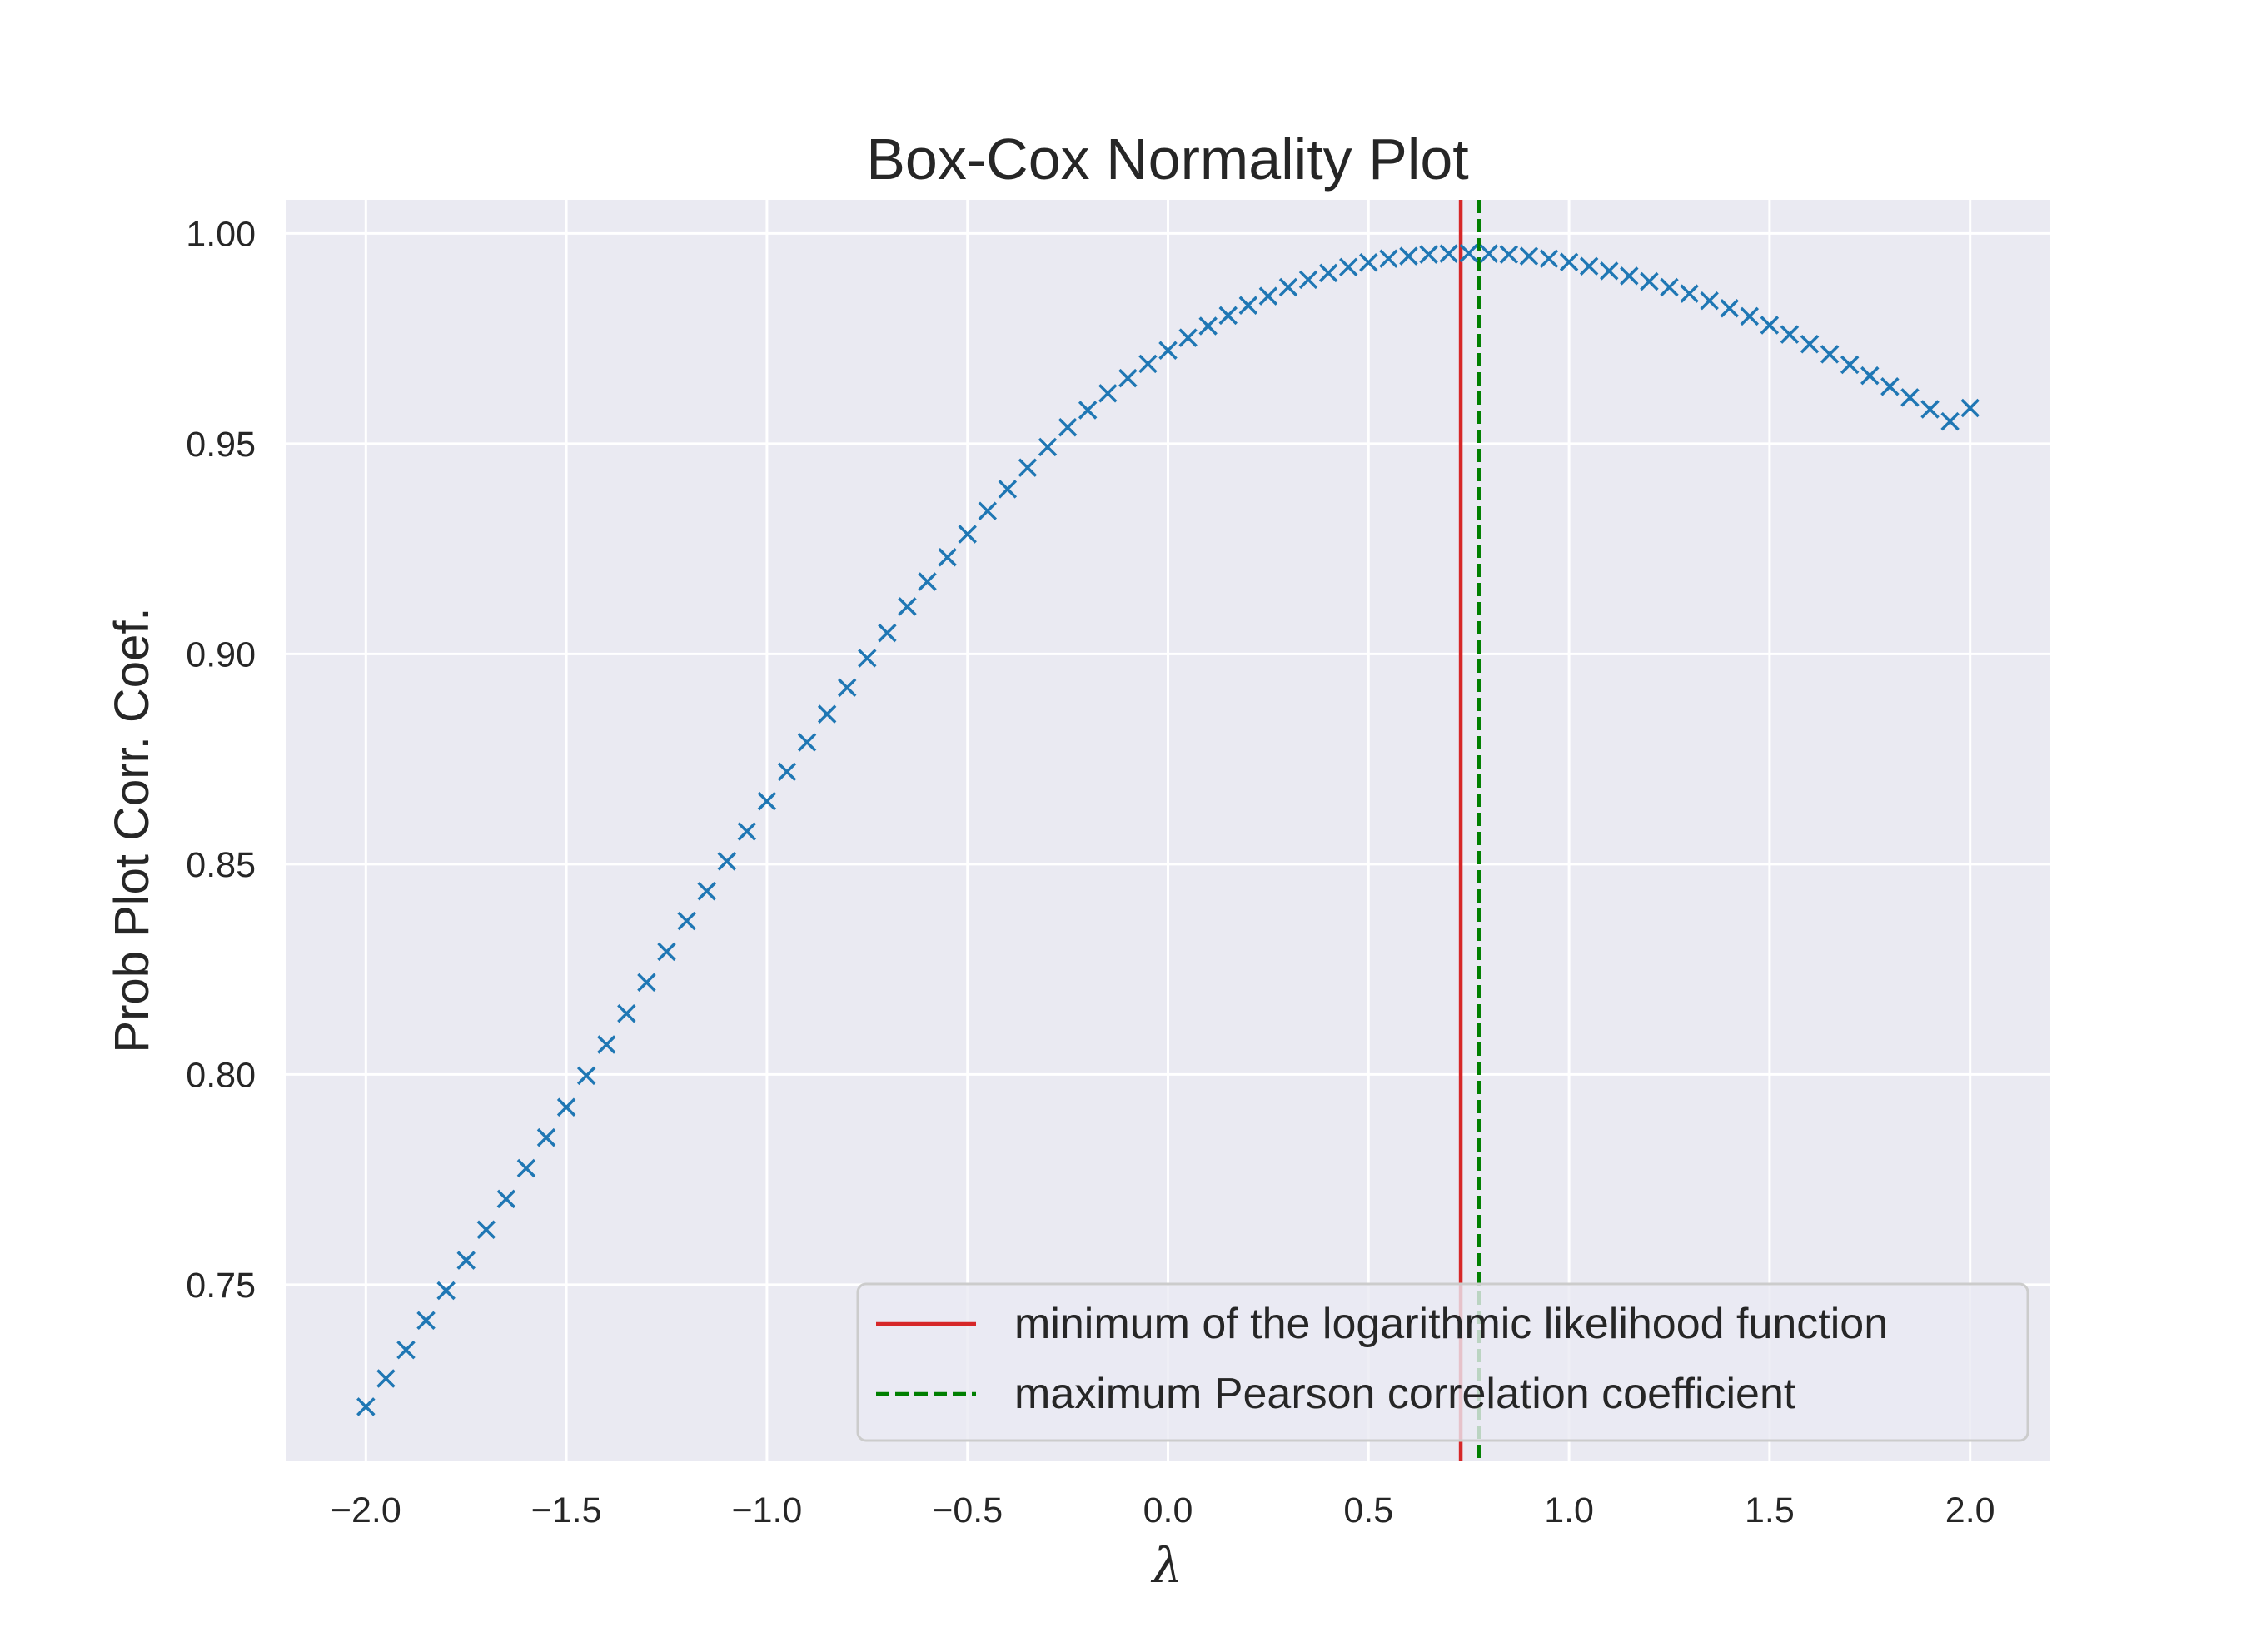 Image resolution: width=2251 pixels, height=1652 pixels. Describe the element at coordinates (1167, 1565) in the screenshot. I see `x-axis-label: λ` at that location.